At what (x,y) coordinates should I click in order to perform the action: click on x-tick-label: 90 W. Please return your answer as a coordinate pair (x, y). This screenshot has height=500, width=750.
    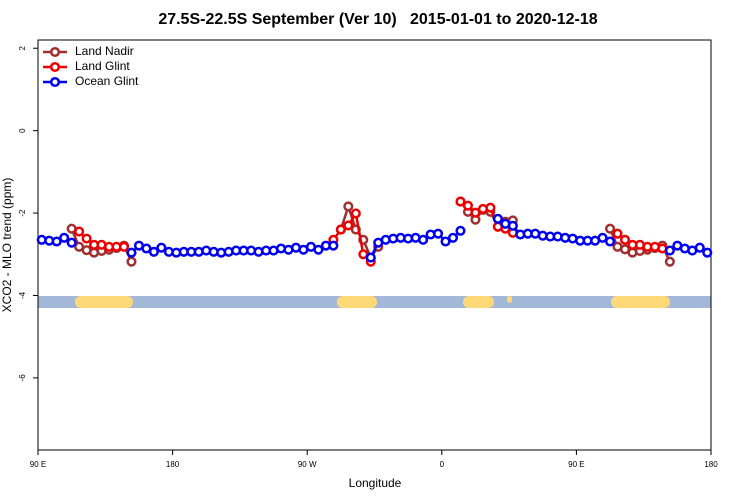
    Looking at the image, I should click on (307, 464).